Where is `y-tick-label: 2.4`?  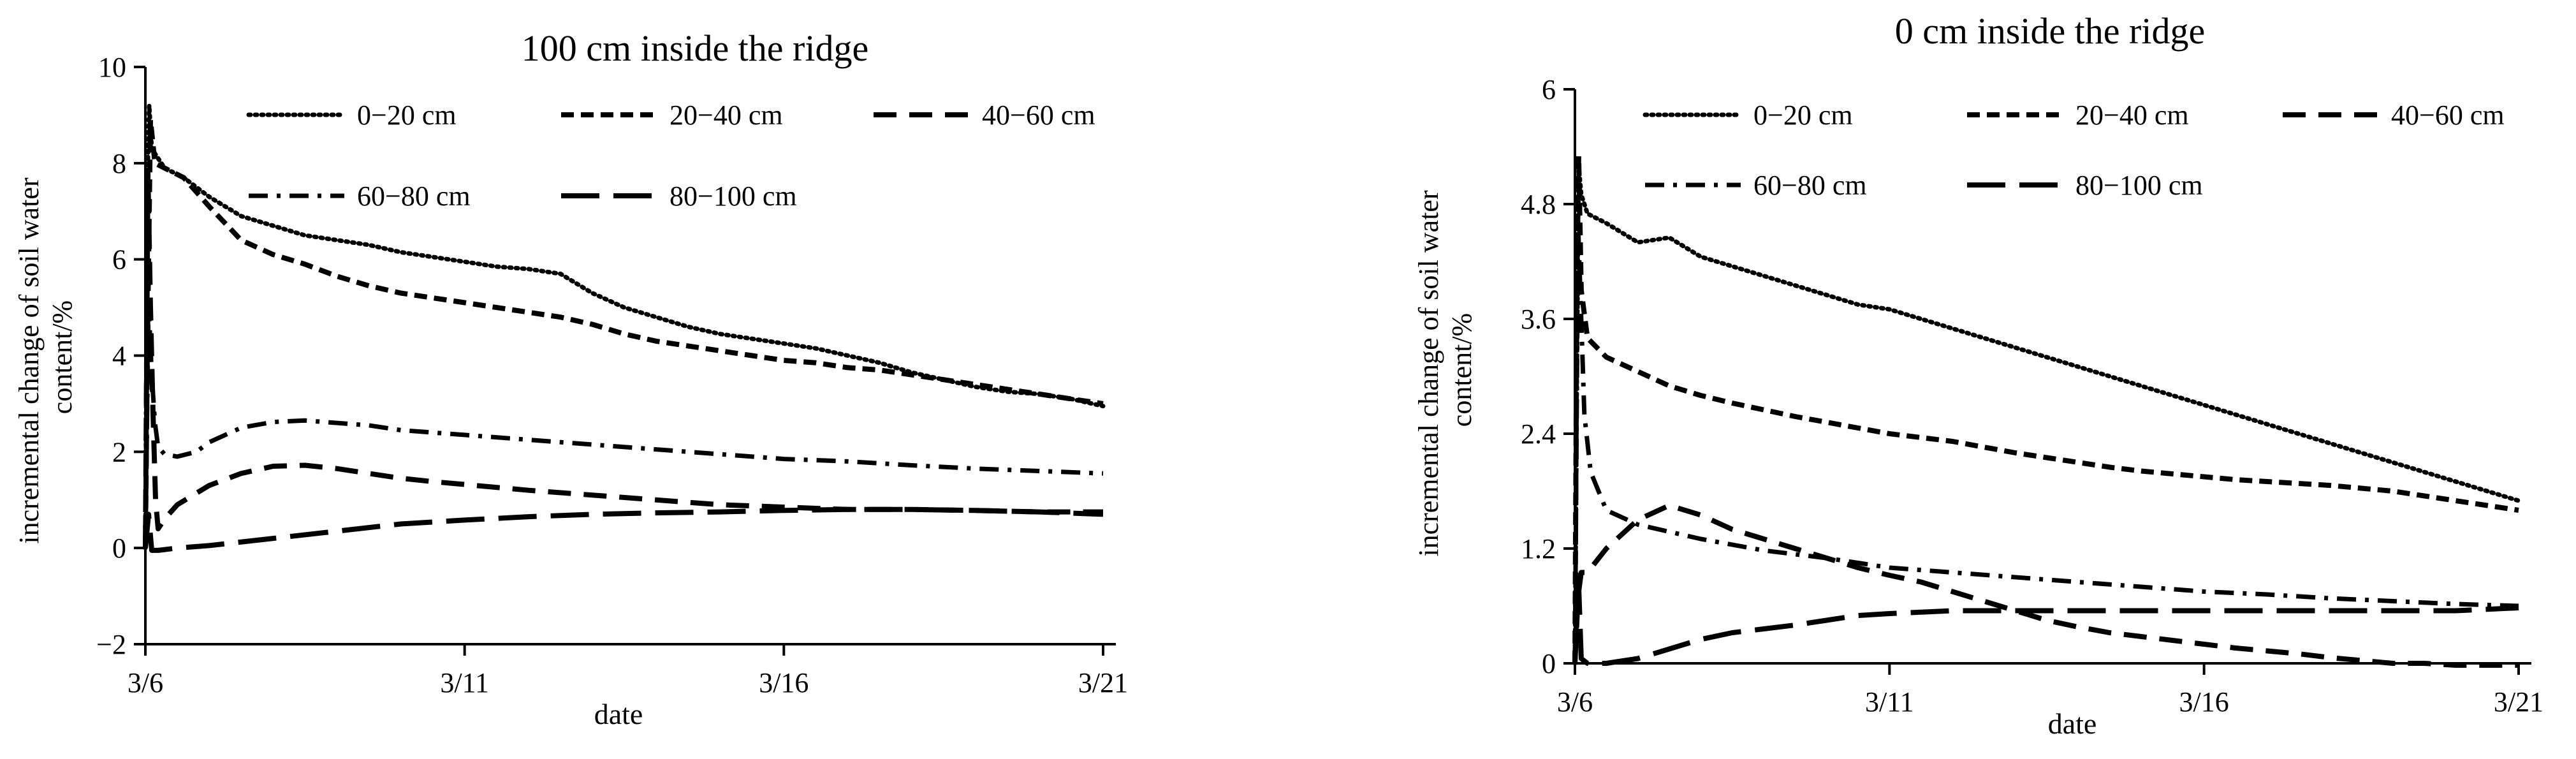 y-tick-label: 2.4 is located at coordinates (1538, 434).